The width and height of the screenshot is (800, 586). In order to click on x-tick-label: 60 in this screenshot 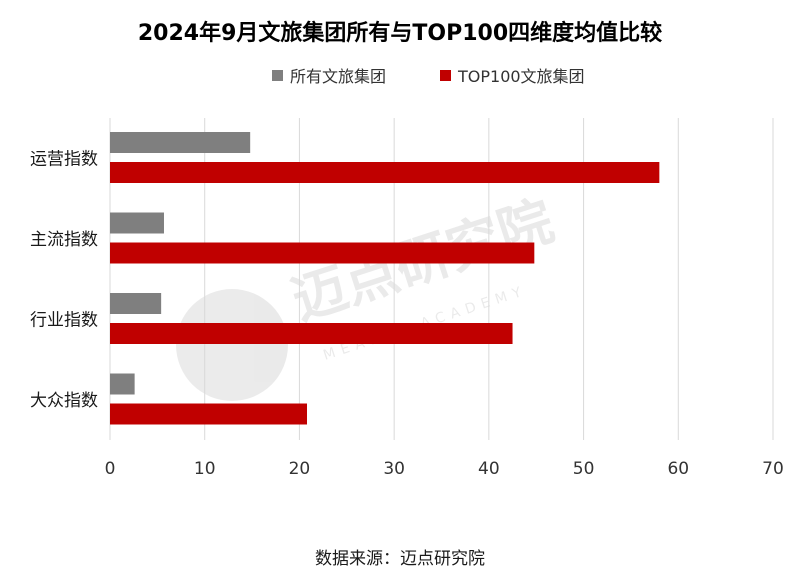, I will do `click(678, 469)`.